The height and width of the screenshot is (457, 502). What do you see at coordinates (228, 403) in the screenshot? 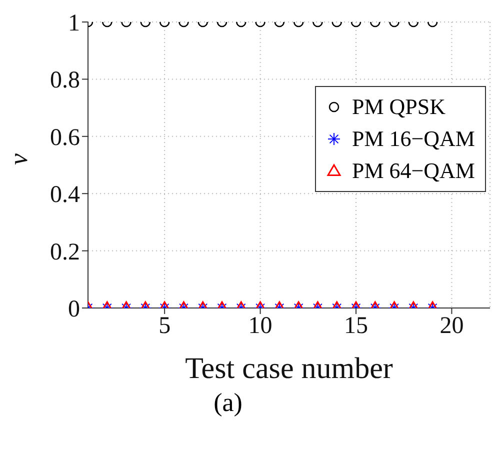
I see `text: (a)` at bounding box center [228, 403].